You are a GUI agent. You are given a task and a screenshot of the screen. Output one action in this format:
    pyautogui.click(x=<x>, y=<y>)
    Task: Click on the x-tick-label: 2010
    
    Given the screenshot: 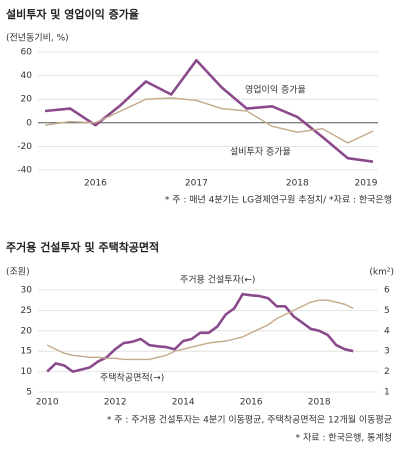 What is the action you would take?
    pyautogui.click(x=47, y=403)
    